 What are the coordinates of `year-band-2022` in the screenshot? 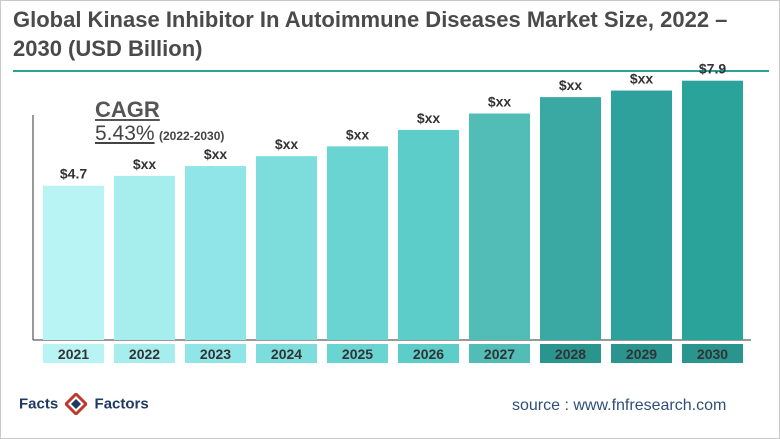 It's located at (144, 353).